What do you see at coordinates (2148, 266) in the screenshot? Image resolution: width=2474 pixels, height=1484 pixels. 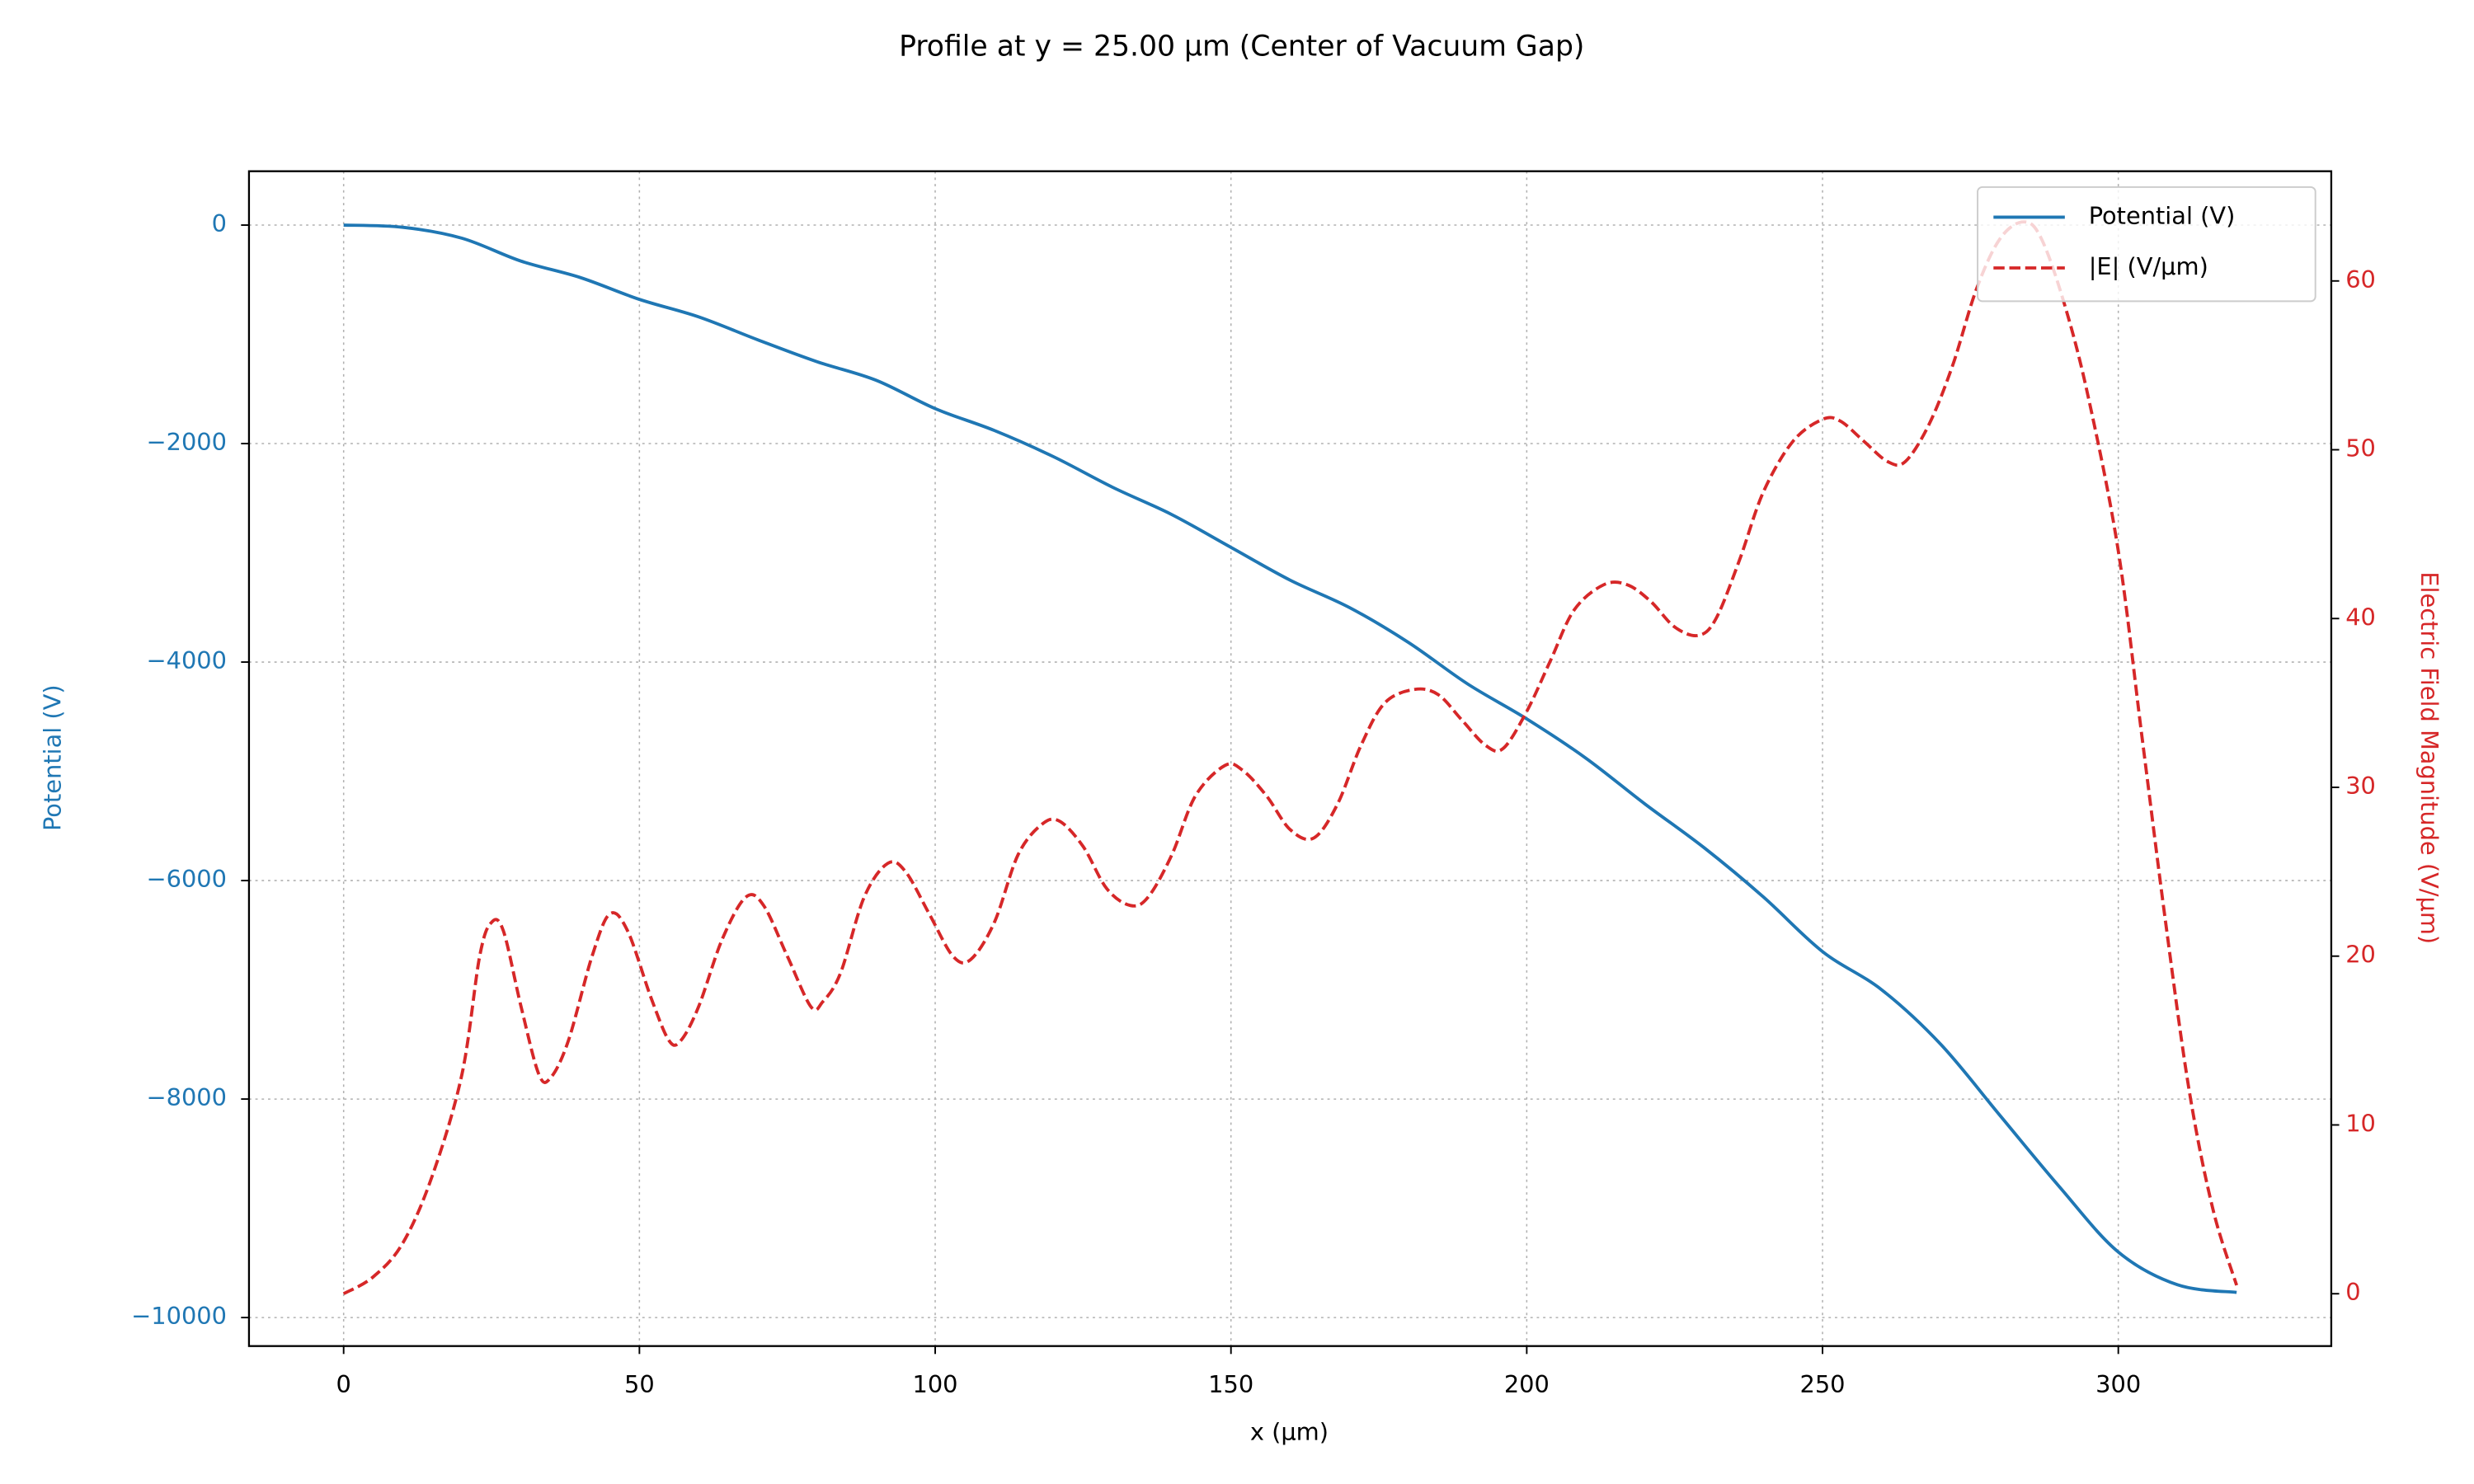 I see `legend-label: |E| (V/µm)` at bounding box center [2148, 266].